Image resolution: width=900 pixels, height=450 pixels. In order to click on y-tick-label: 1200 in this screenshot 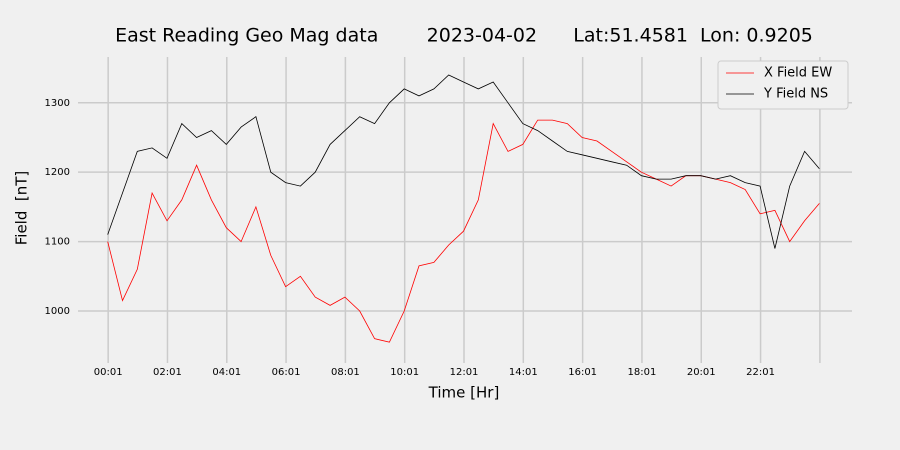, I will do `click(57, 172)`.